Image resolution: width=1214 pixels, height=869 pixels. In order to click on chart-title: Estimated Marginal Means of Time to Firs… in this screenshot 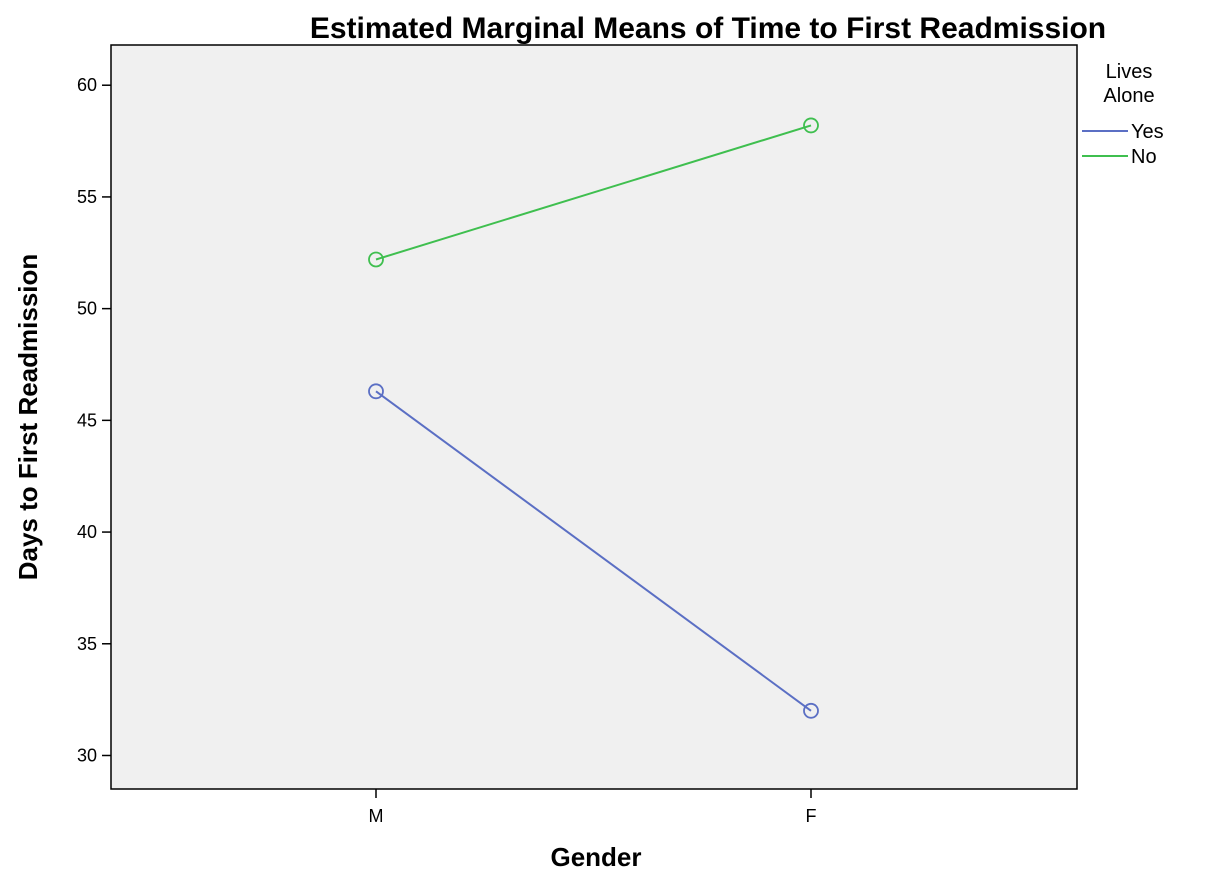, I will do `click(708, 28)`.